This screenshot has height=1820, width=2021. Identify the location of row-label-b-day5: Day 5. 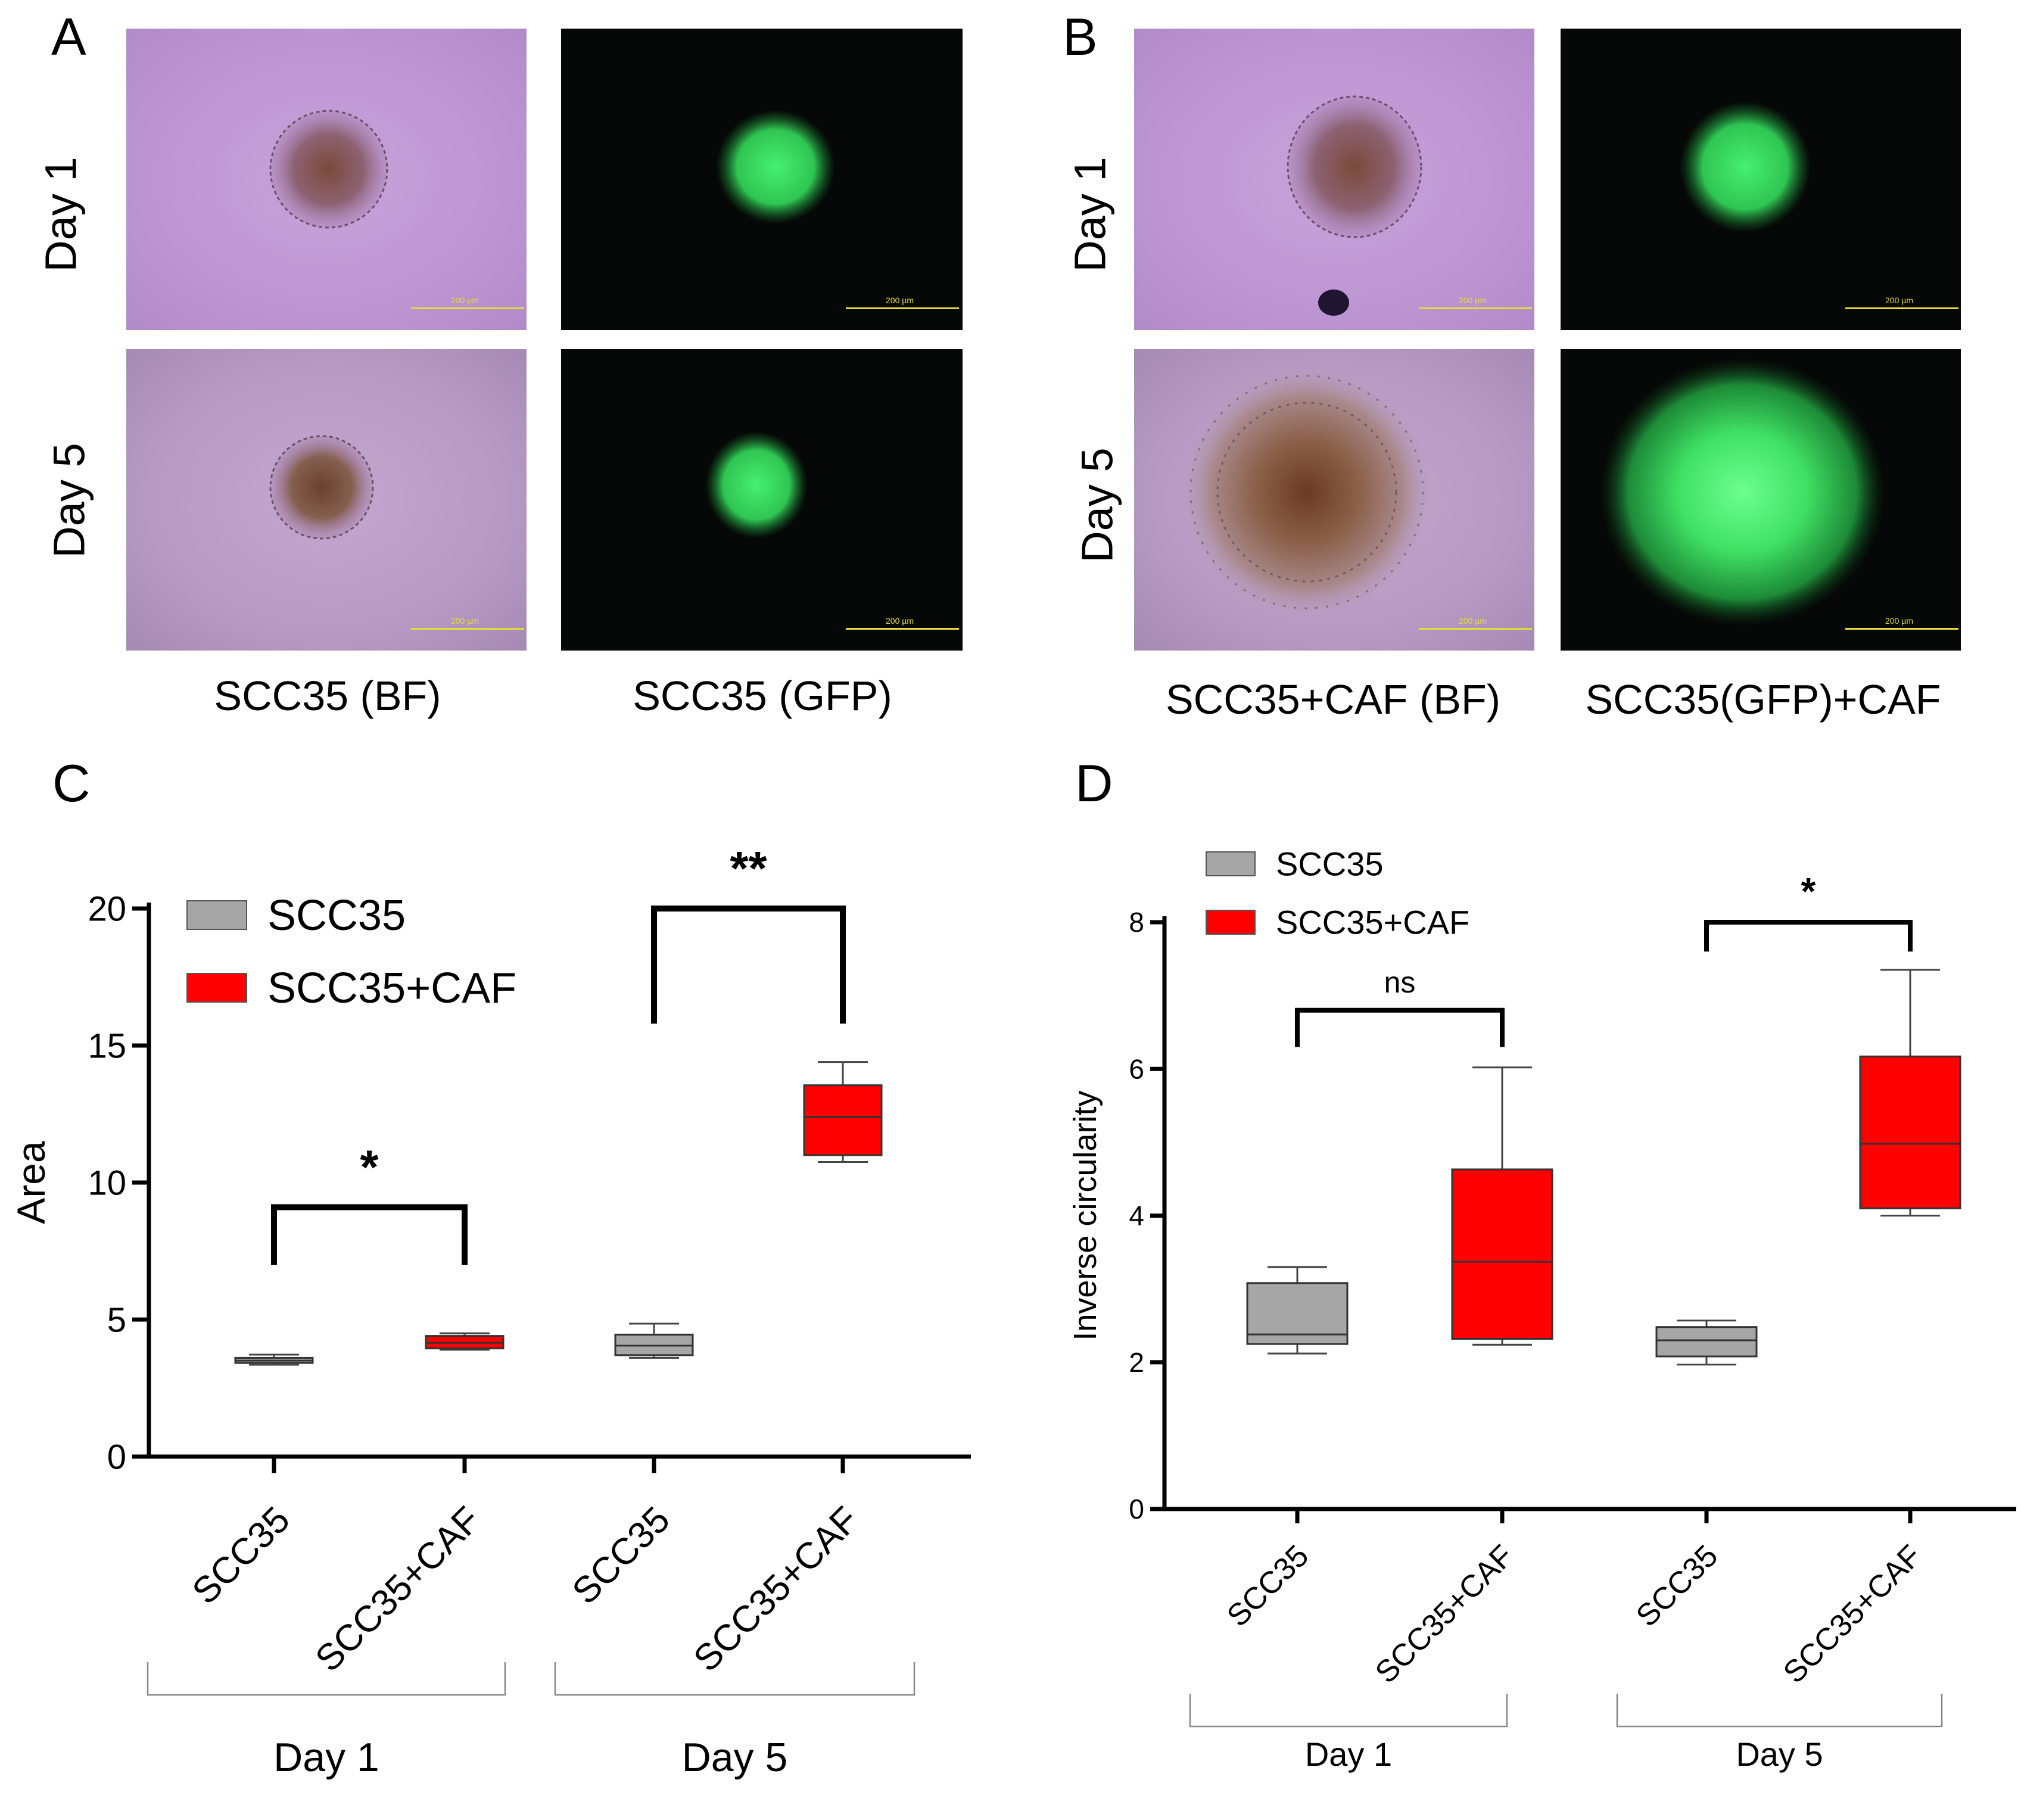
(1097, 505).